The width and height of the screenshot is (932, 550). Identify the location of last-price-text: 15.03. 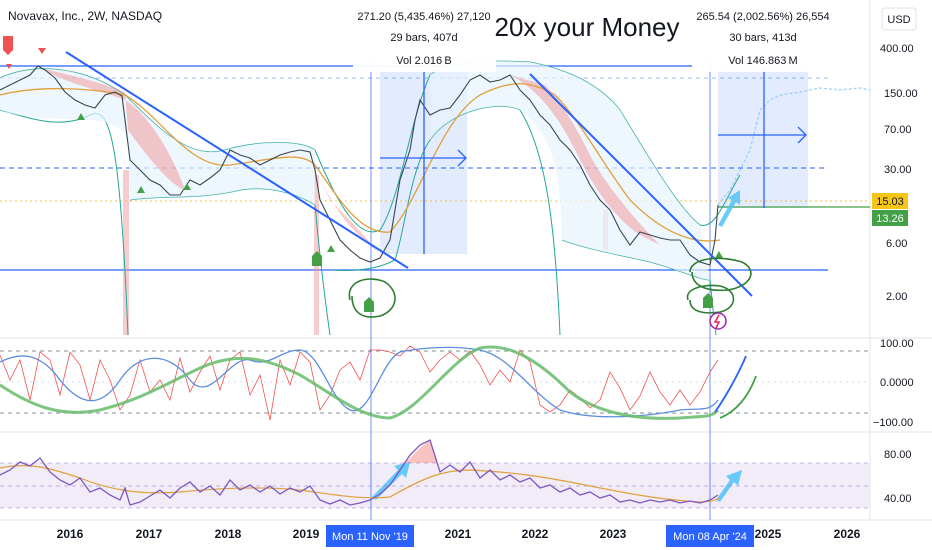
(890, 202).